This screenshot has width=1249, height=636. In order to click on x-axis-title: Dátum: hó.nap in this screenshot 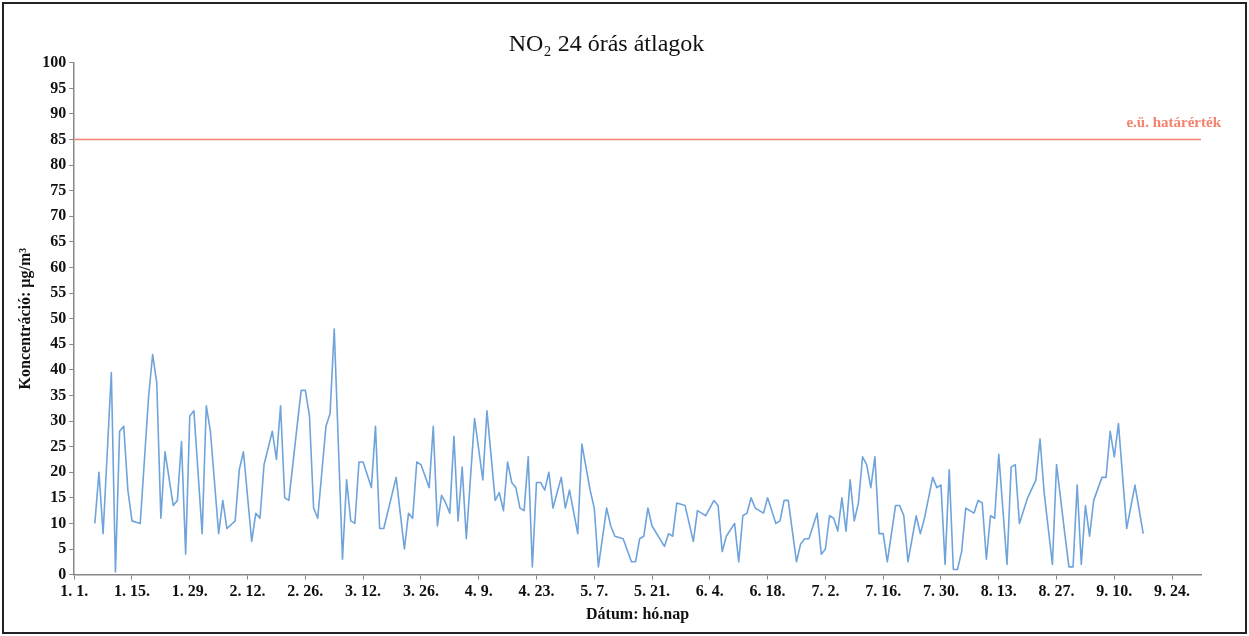, I will do `click(638, 613)`.